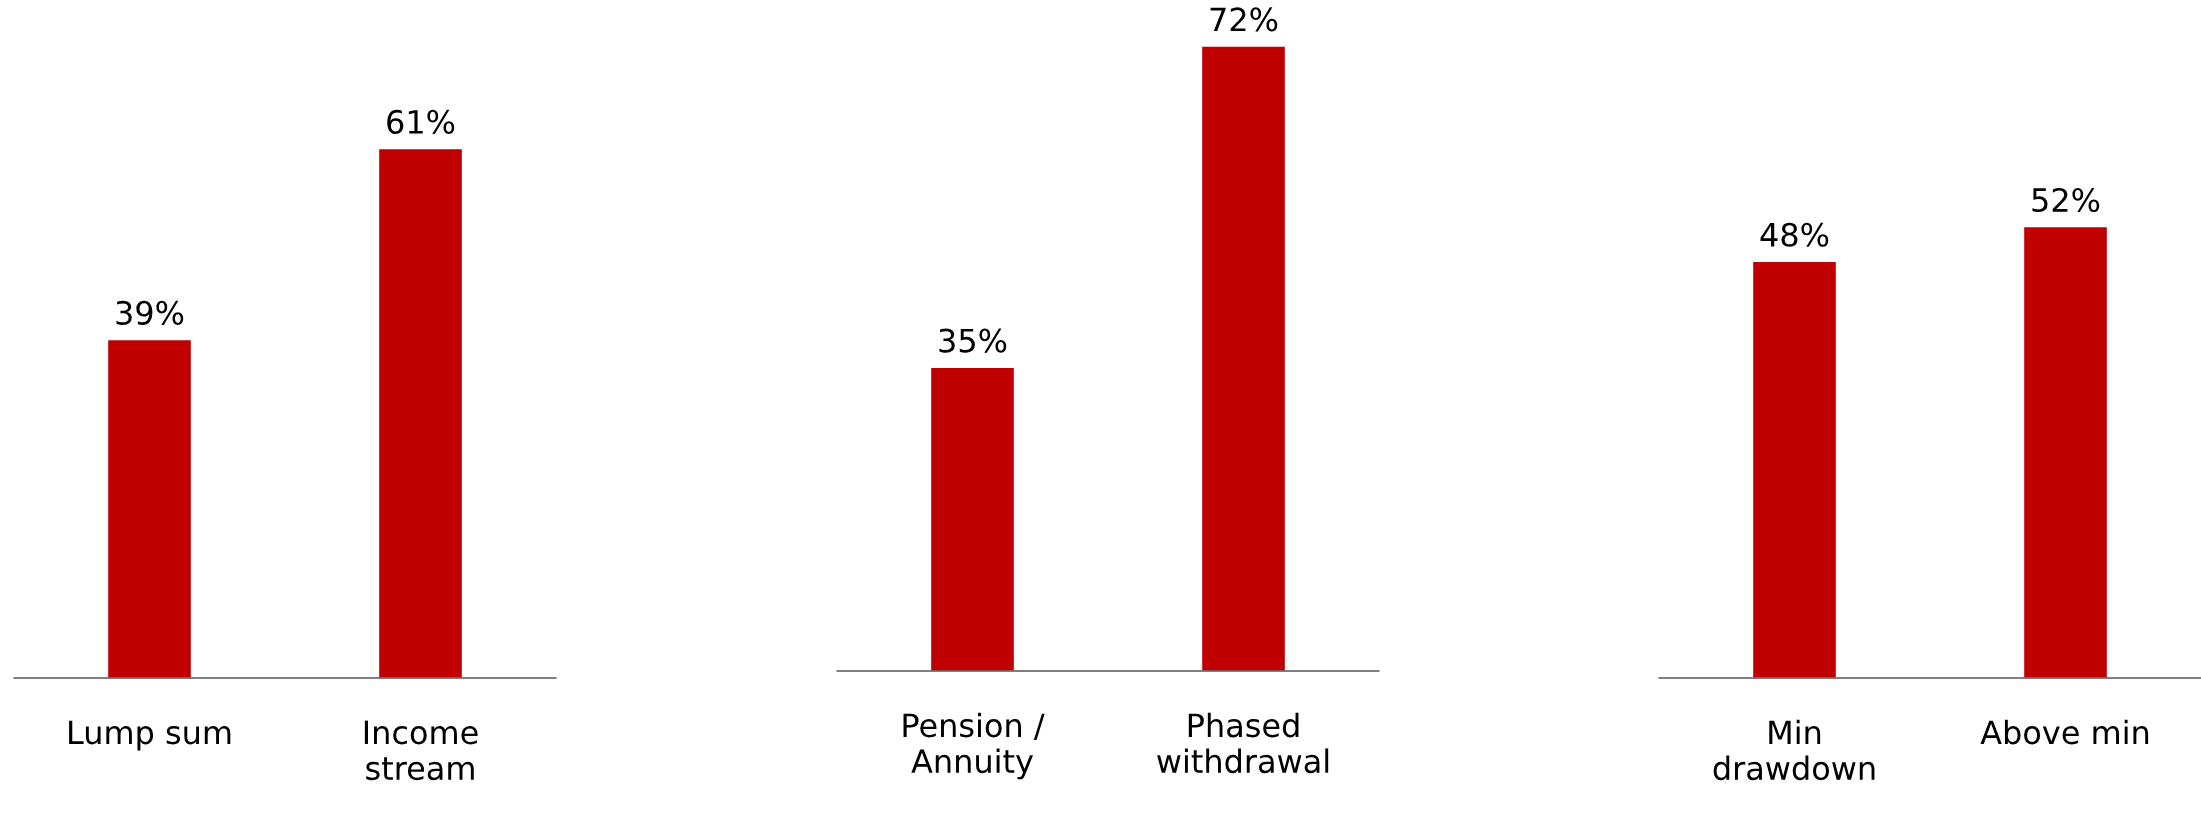  Describe the element at coordinates (973, 340) in the screenshot. I see `data-label: 35%` at that location.